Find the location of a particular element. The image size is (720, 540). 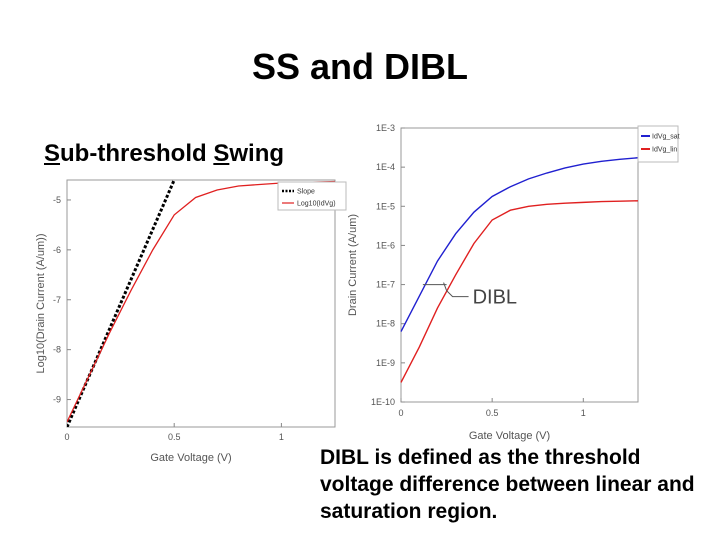

y-tick-label: -7 is located at coordinates (57, 300).